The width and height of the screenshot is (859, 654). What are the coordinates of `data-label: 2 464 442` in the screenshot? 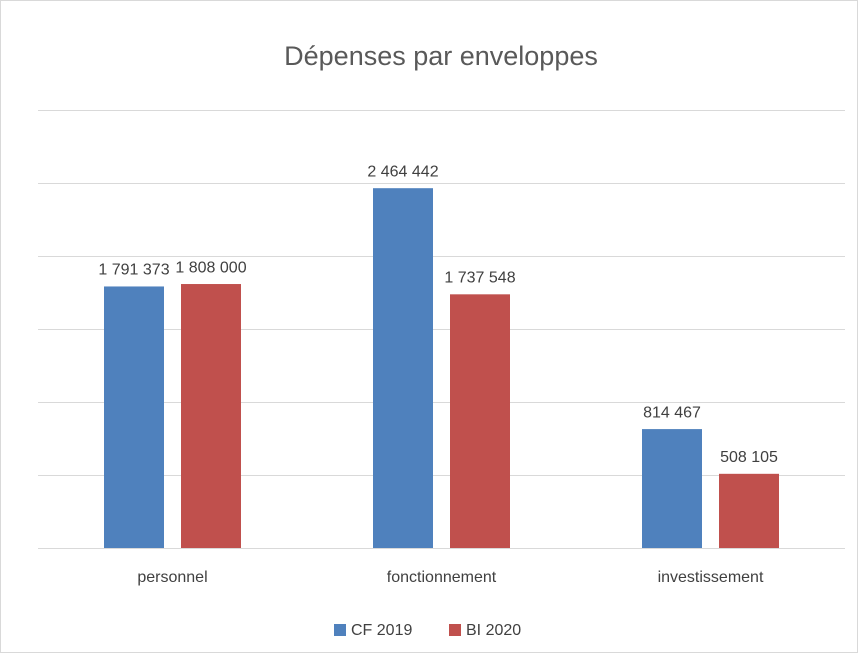 It's located at (402, 171).